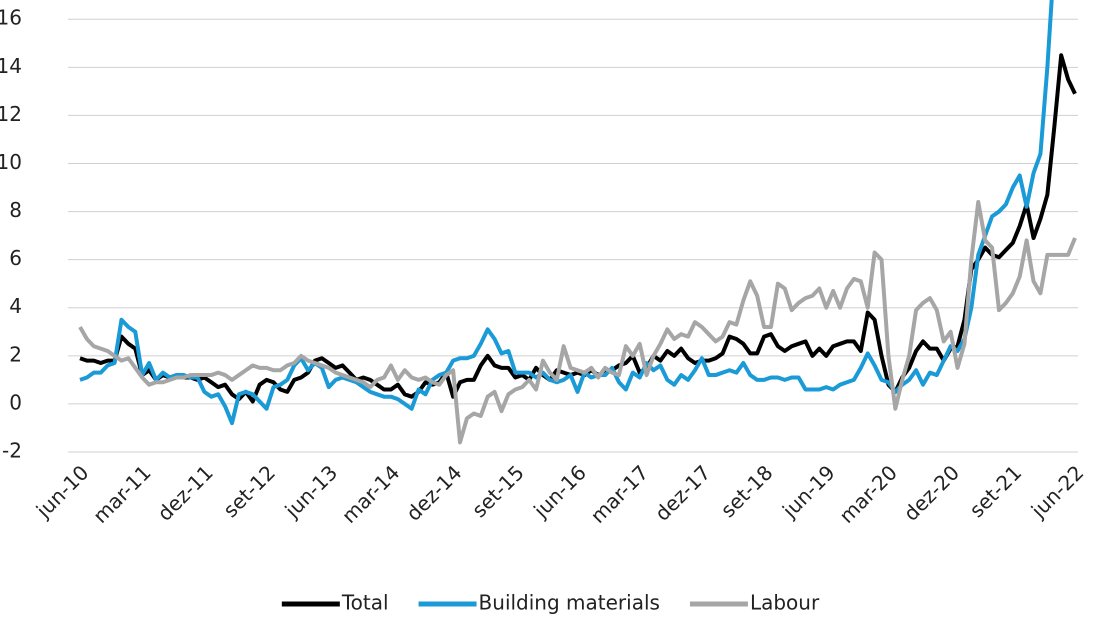  Describe the element at coordinates (867, 493) in the screenshot. I see `x-tick-label: mar-20` at that location.